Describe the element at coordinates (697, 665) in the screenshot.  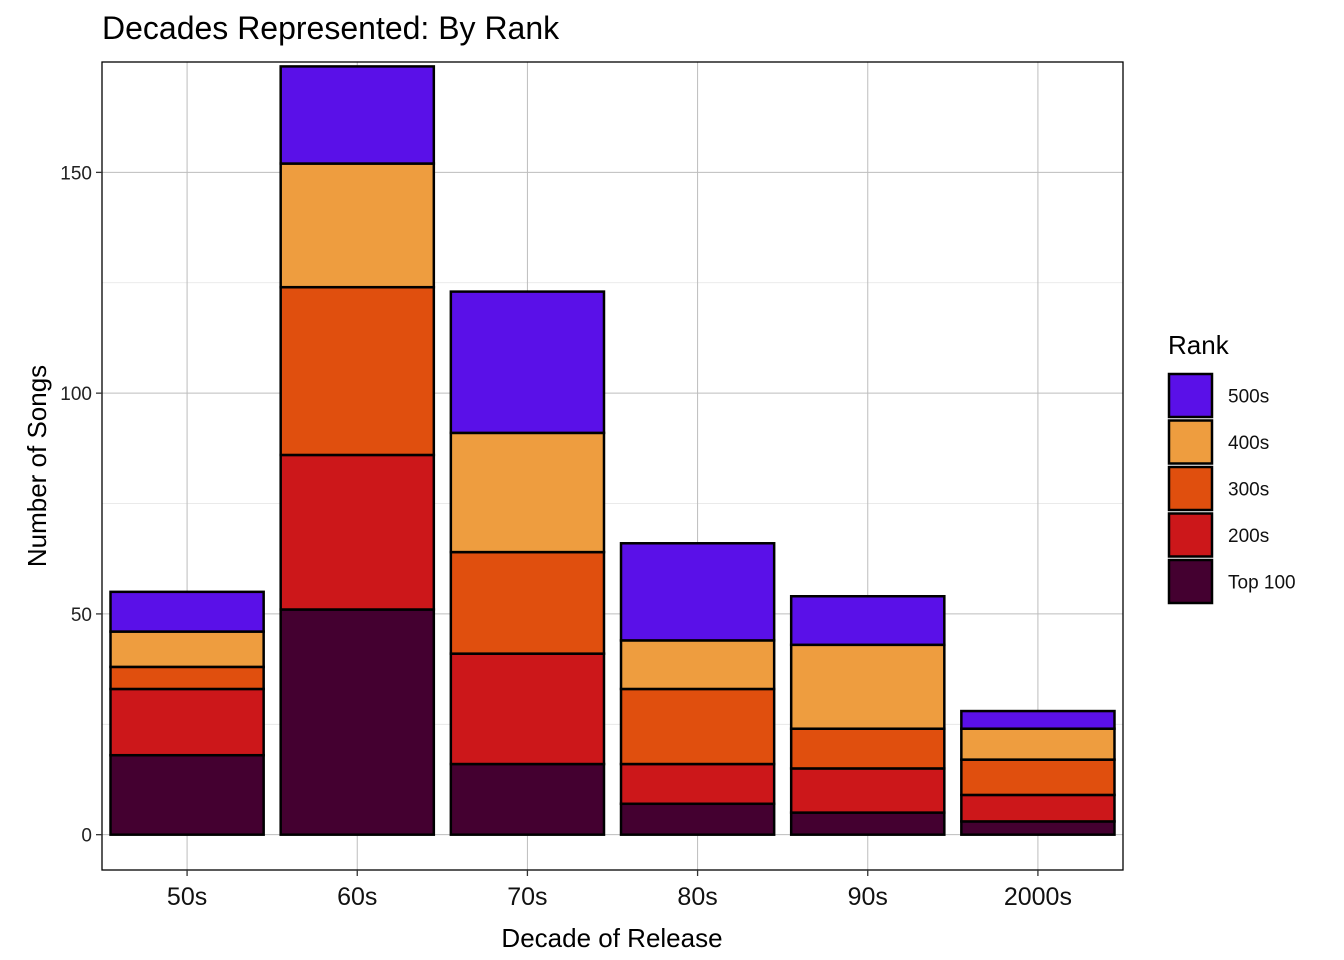
I see `bar-segment-80s-400s` at that location.